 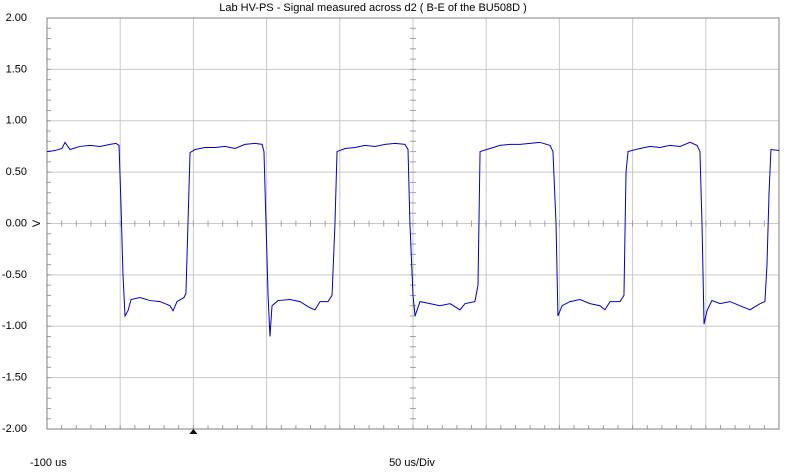 What do you see at coordinates (412, 463) in the screenshot?
I see `x-scale-label: 50 us/Div` at bounding box center [412, 463].